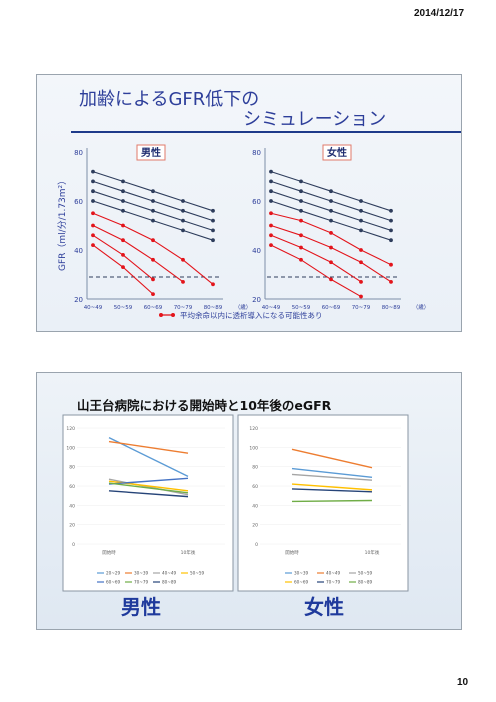 This screenshot has width=496, height=702. I want to click on x-tick-label: 70~79, so click(183, 308).